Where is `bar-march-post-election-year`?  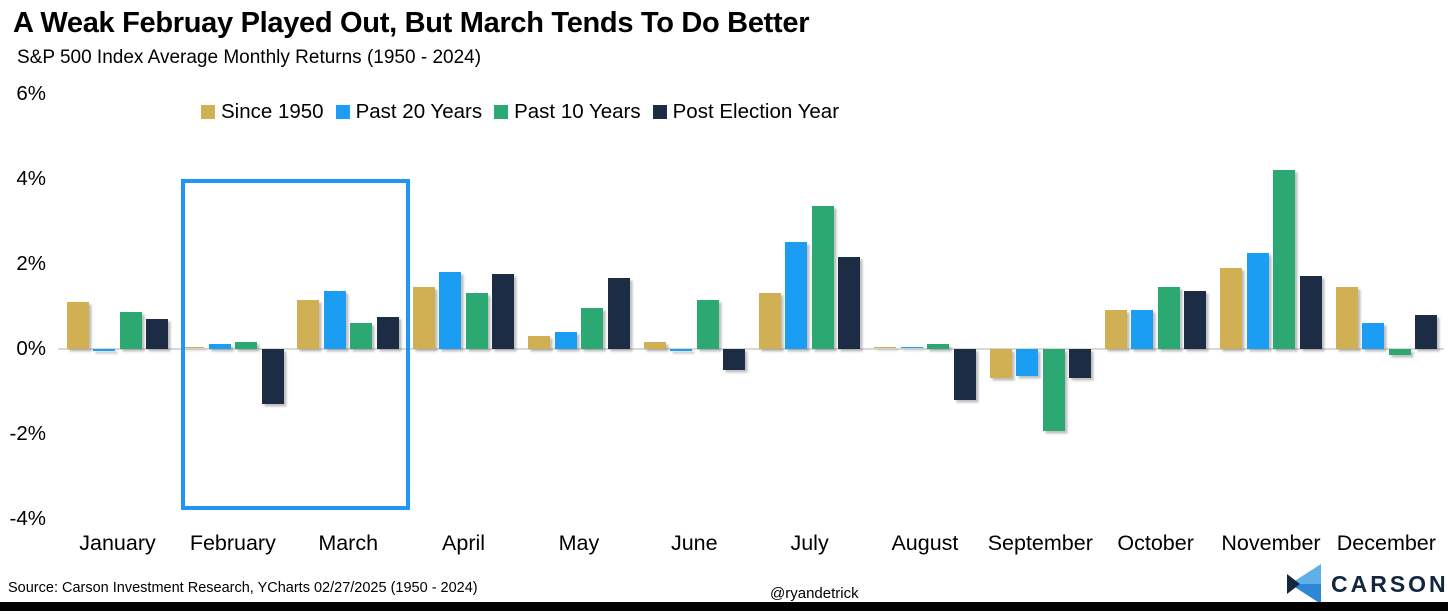 bar-march-post-election-year is located at coordinates (387, 332).